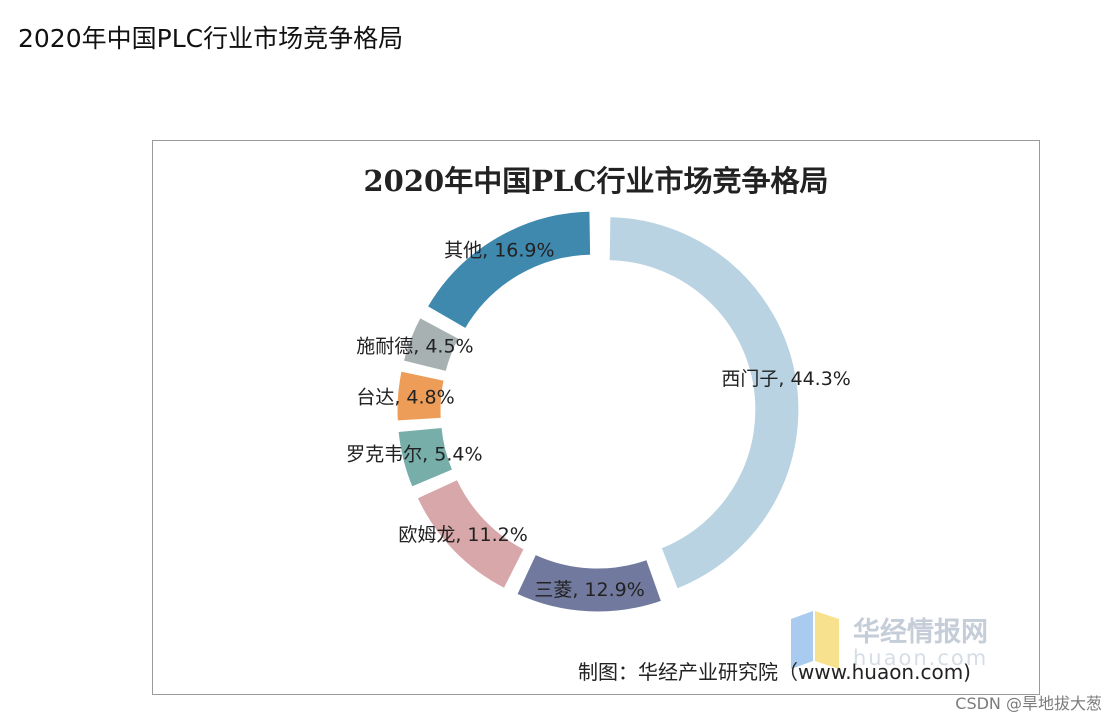  Describe the element at coordinates (920, 658) in the screenshot. I see `watermark-url: huaon.com` at that location.